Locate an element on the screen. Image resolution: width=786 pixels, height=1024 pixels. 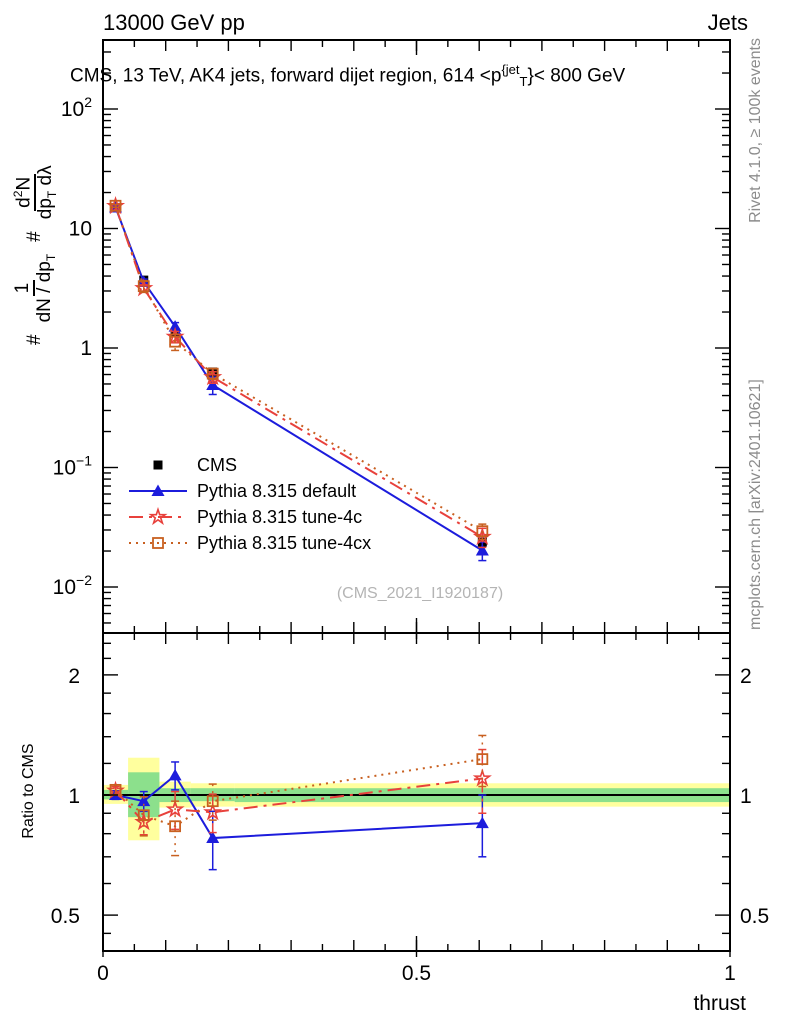
legend-item-pythia-default: Pythia 8.315 default is located at coordinates (249, 491).